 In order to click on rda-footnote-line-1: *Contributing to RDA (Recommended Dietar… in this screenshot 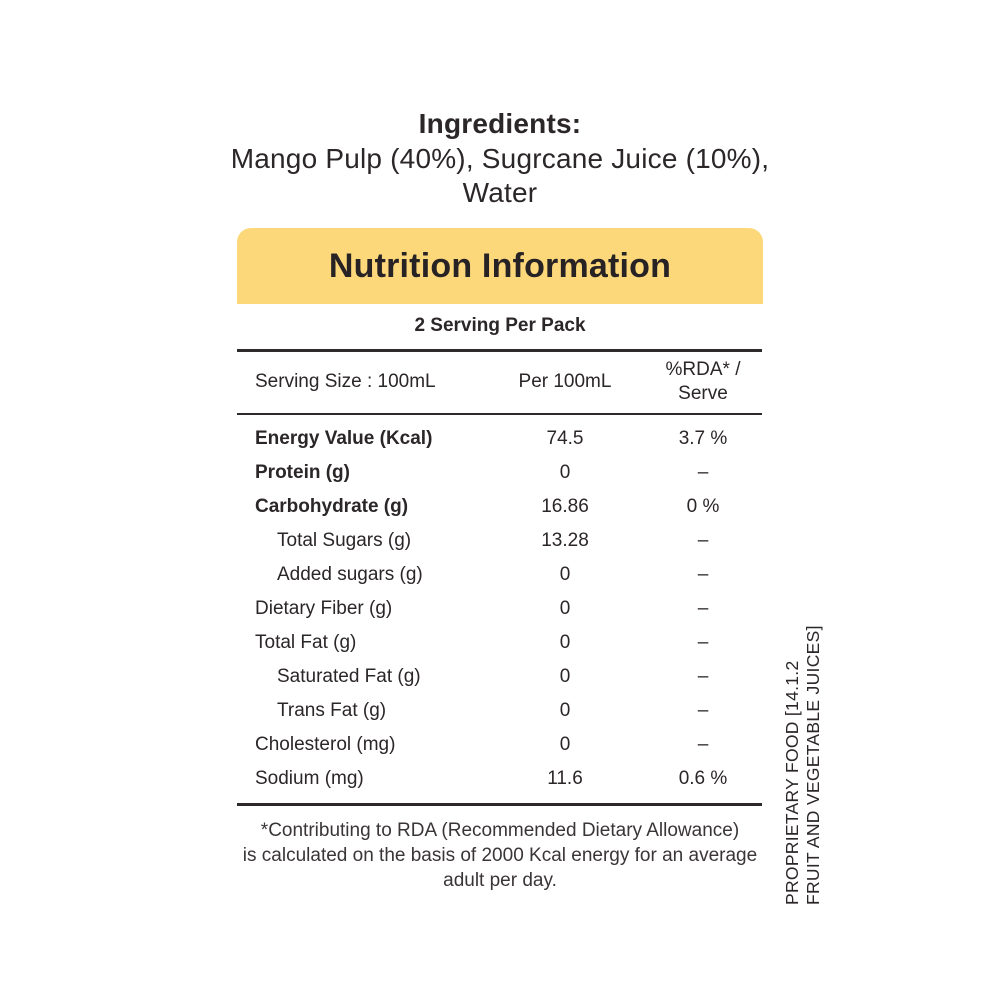, I will do `click(500, 830)`.